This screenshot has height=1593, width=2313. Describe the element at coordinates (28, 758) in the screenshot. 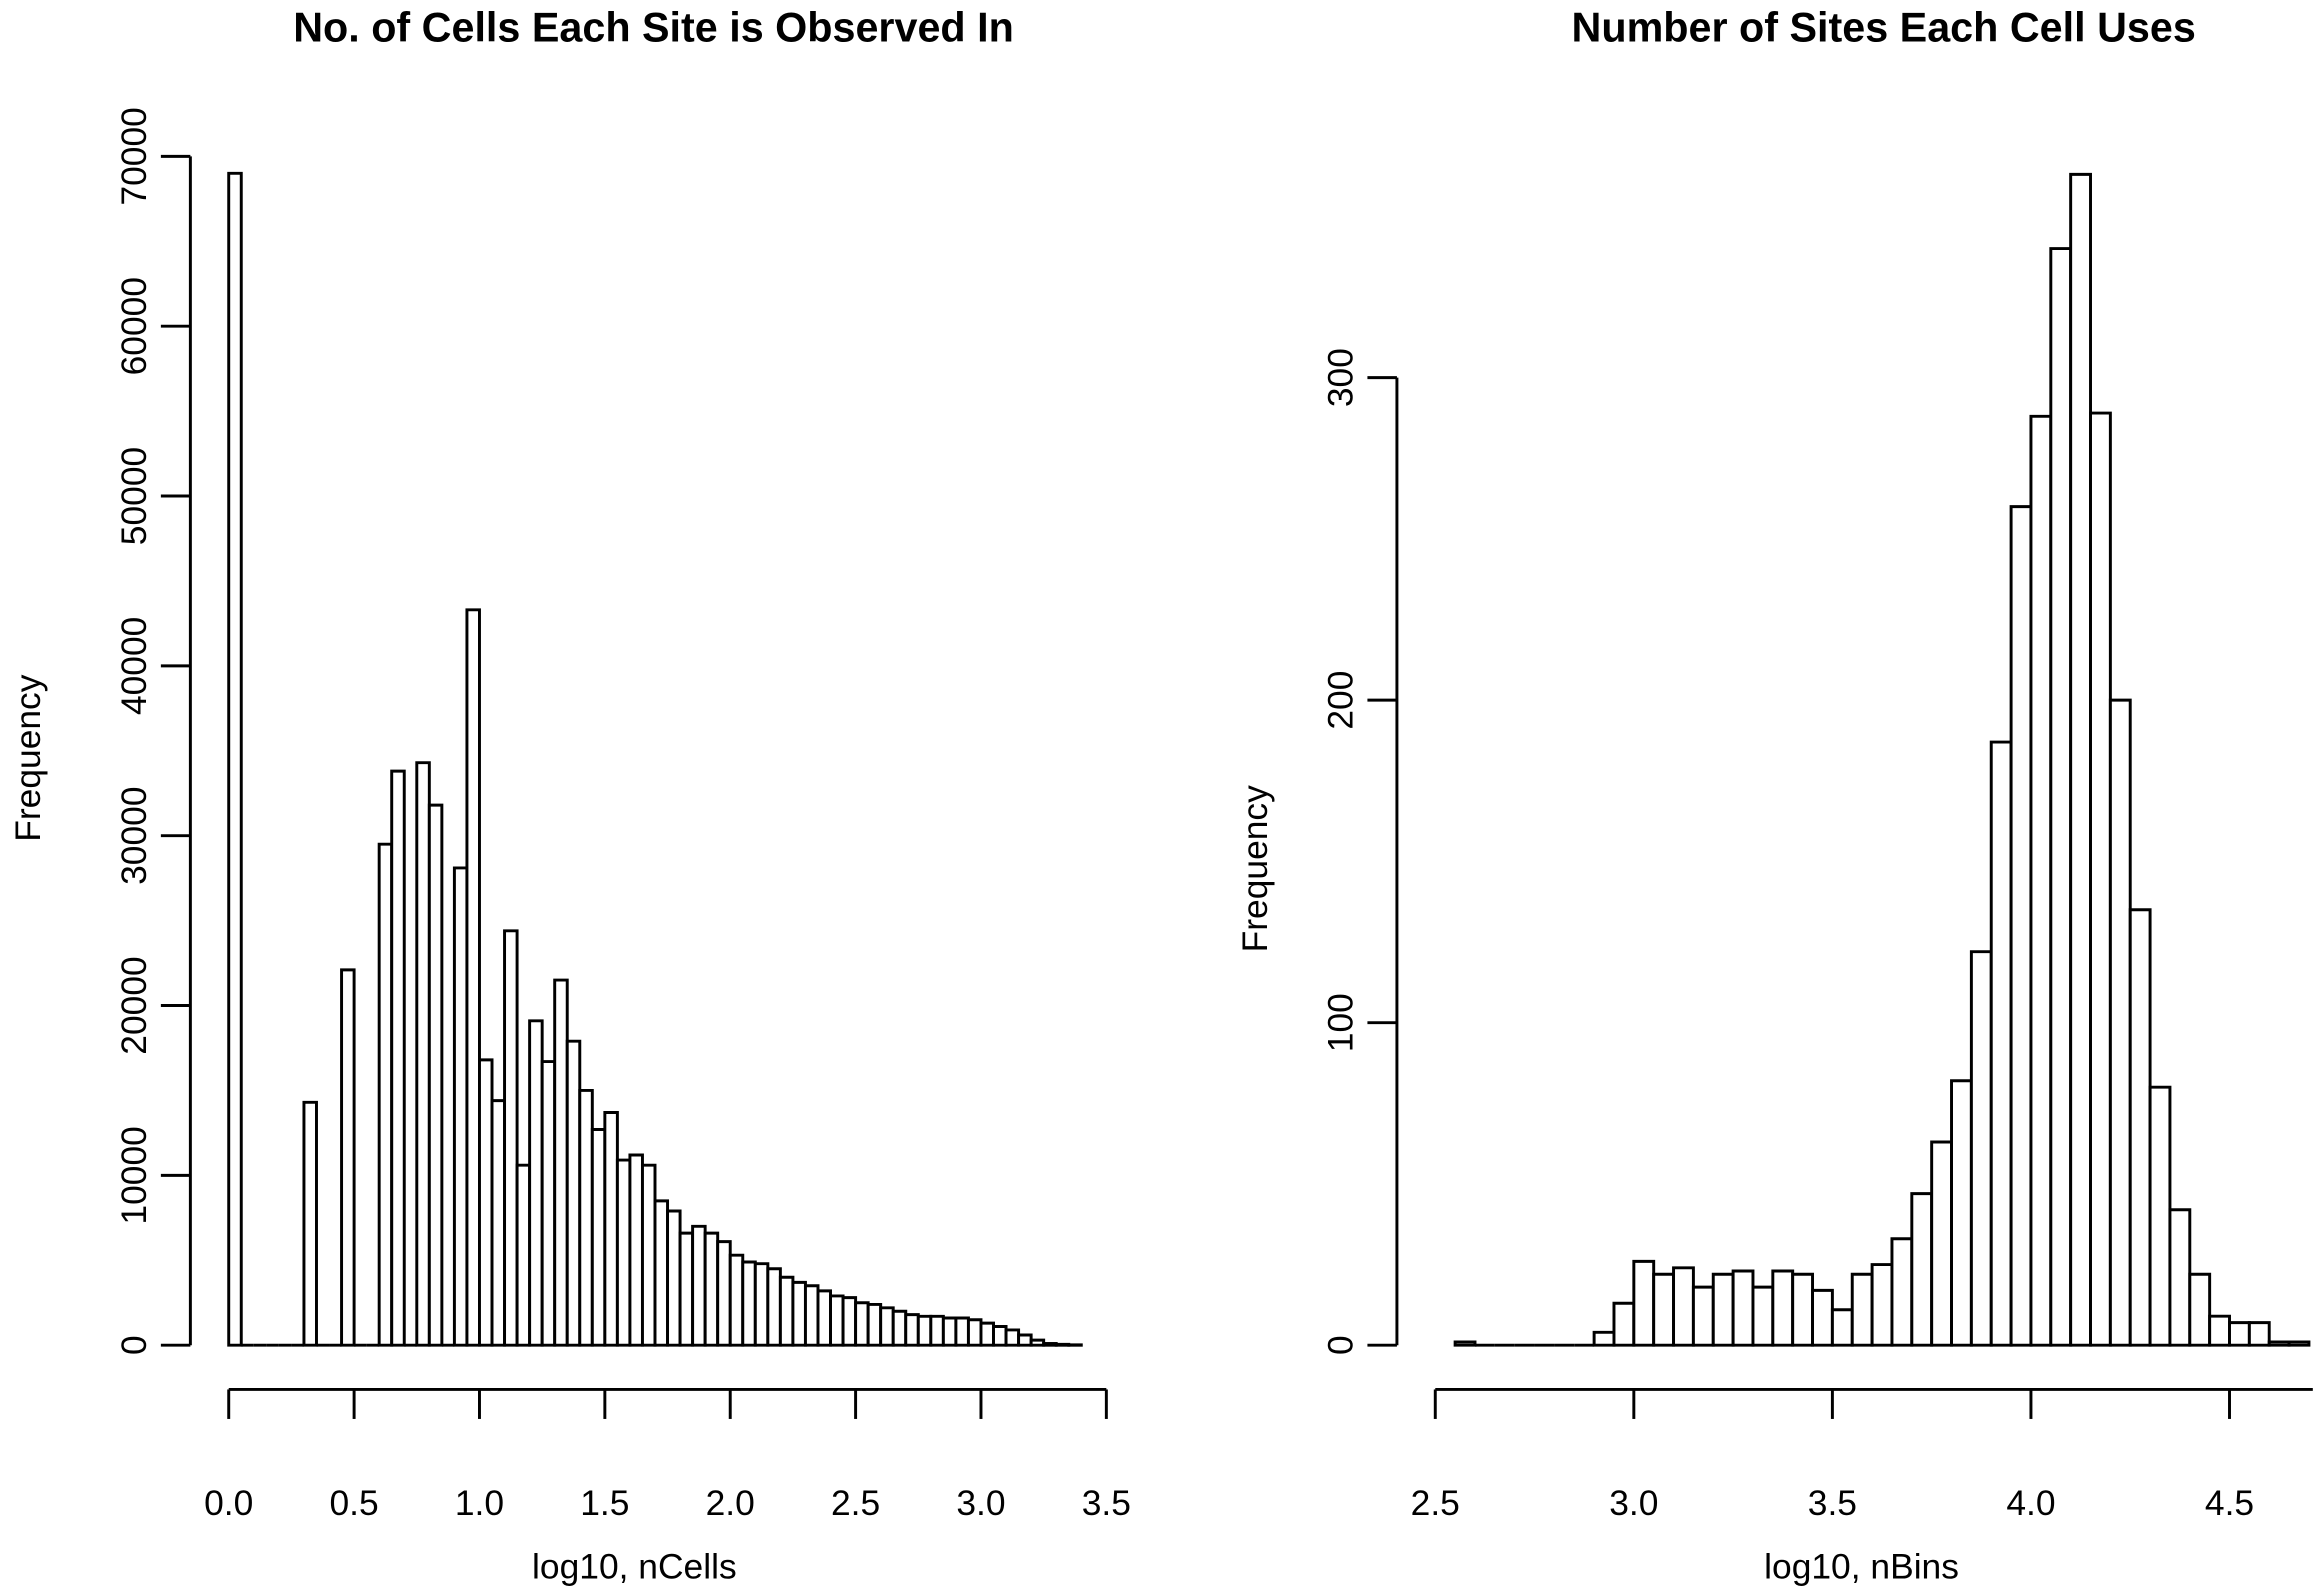

I see `y-axis-label: Frequency` at that location.